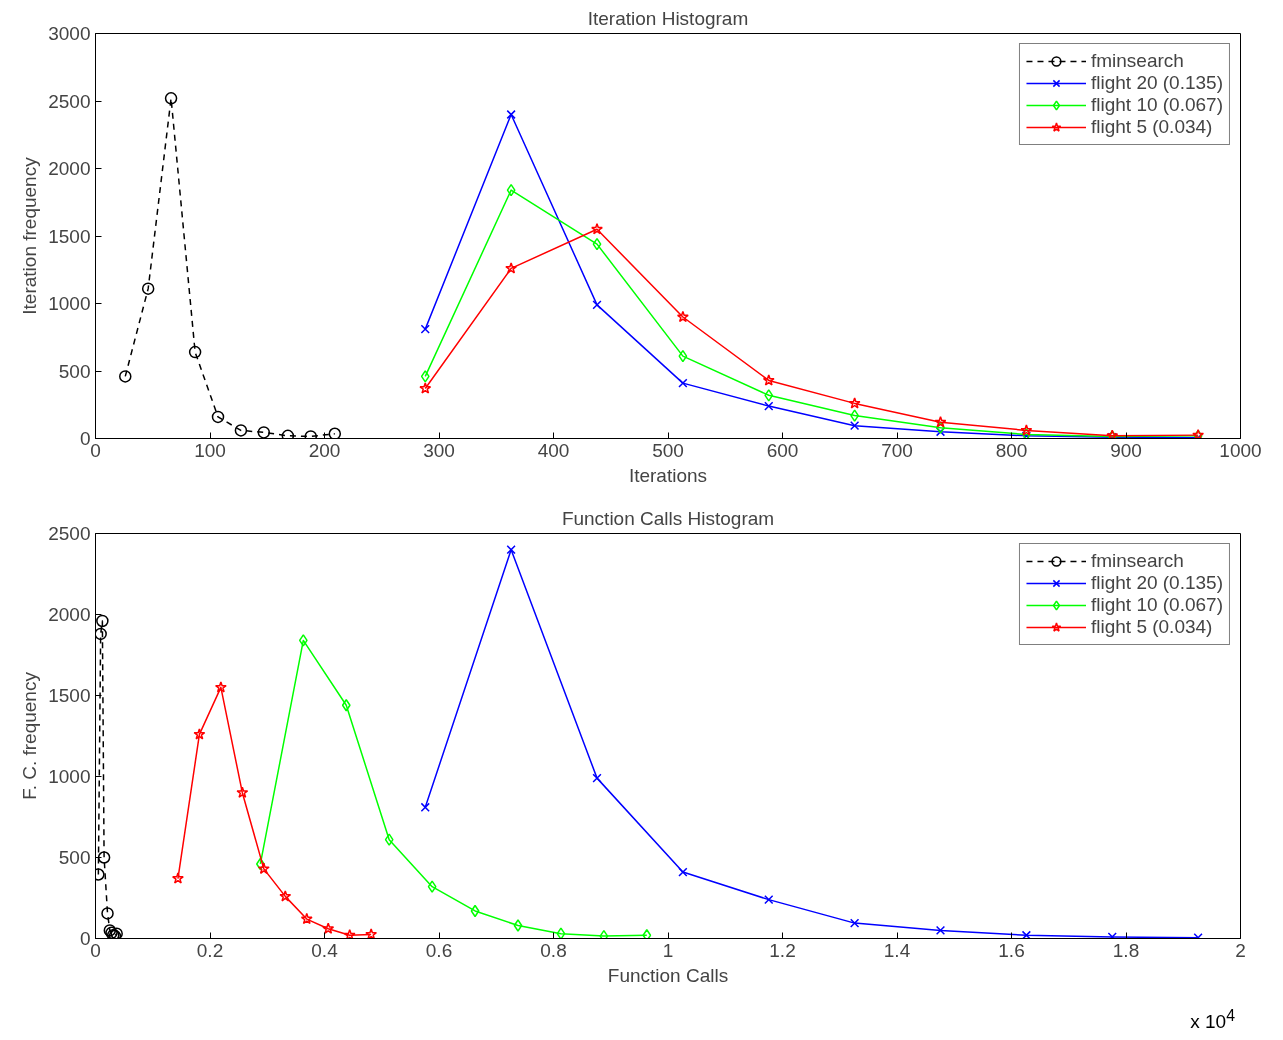 The width and height of the screenshot is (1283, 1040). I want to click on x-tick-label: 800, so click(1011, 450).